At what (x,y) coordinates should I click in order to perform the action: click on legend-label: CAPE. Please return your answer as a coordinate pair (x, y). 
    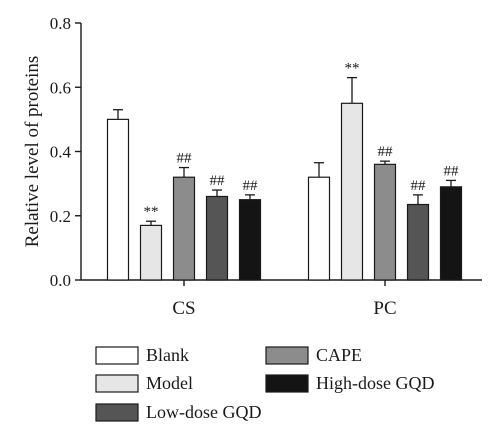
    Looking at the image, I should click on (339, 355).